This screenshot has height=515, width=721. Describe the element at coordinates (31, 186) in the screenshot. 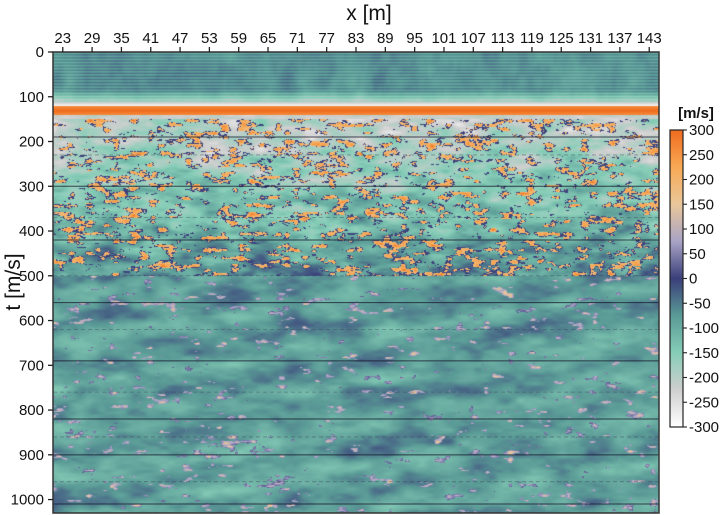

I see `y-tick-label: 300` at that location.